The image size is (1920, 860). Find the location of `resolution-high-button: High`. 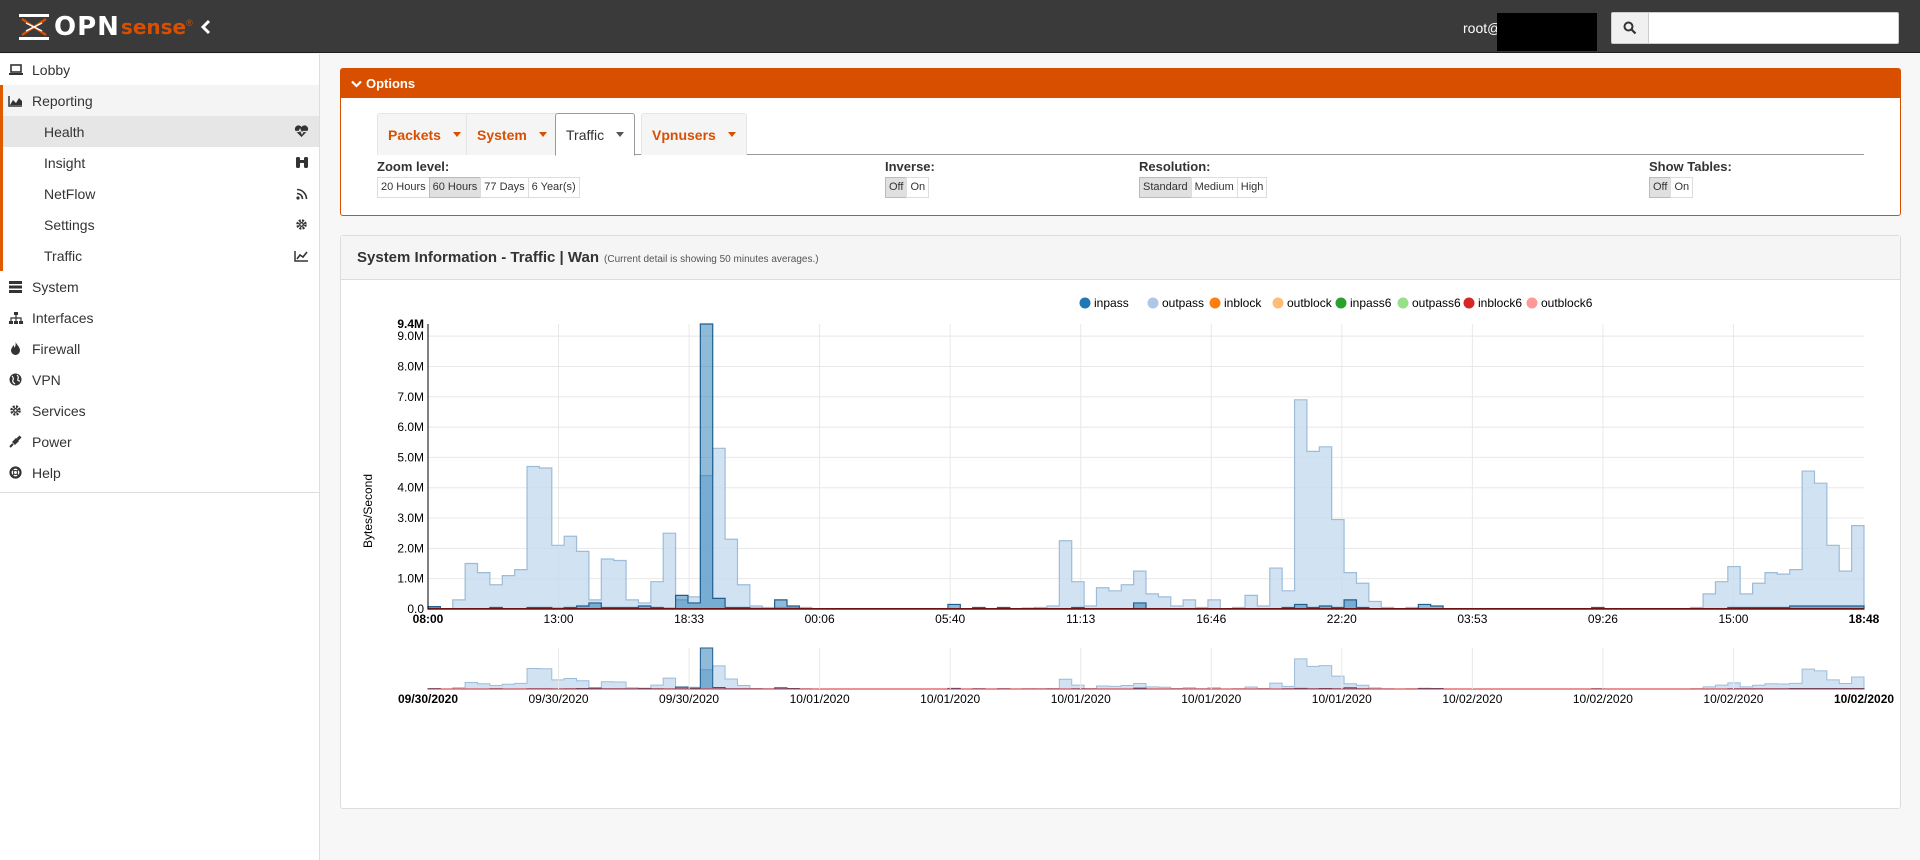

resolution-high-button: High is located at coordinates (1252, 187).